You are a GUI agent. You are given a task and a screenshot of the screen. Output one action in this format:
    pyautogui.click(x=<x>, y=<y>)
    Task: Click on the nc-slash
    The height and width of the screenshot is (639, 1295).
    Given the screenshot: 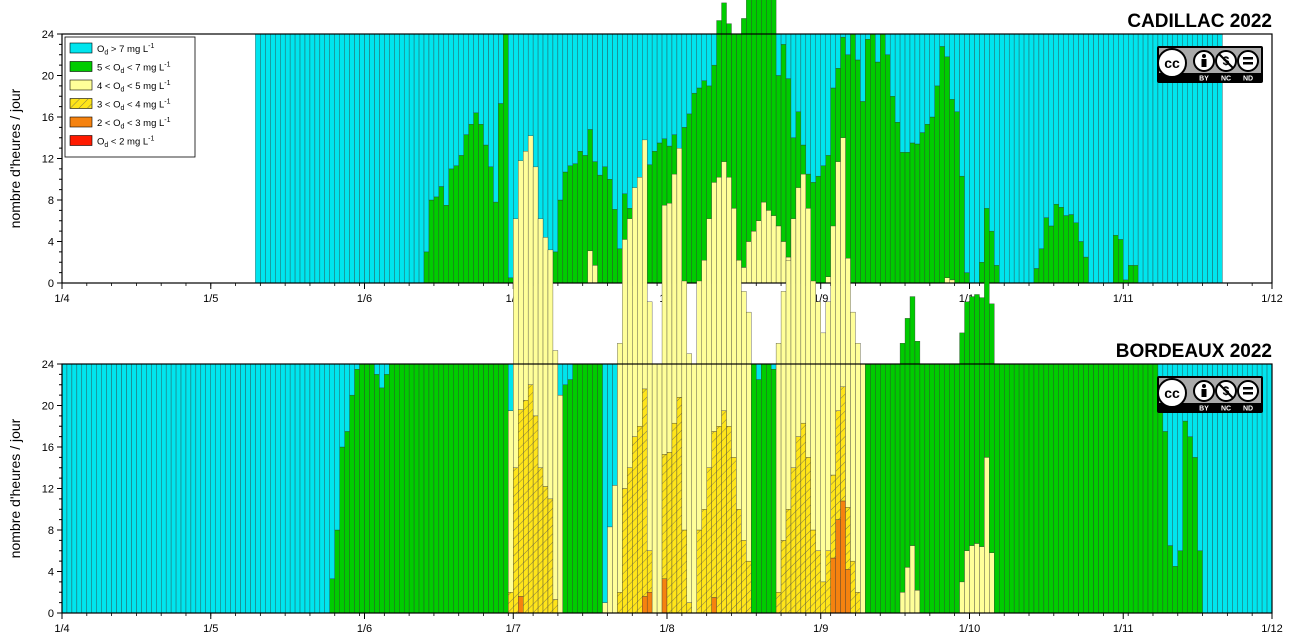 What is the action you would take?
    pyautogui.click(x=1226, y=391)
    